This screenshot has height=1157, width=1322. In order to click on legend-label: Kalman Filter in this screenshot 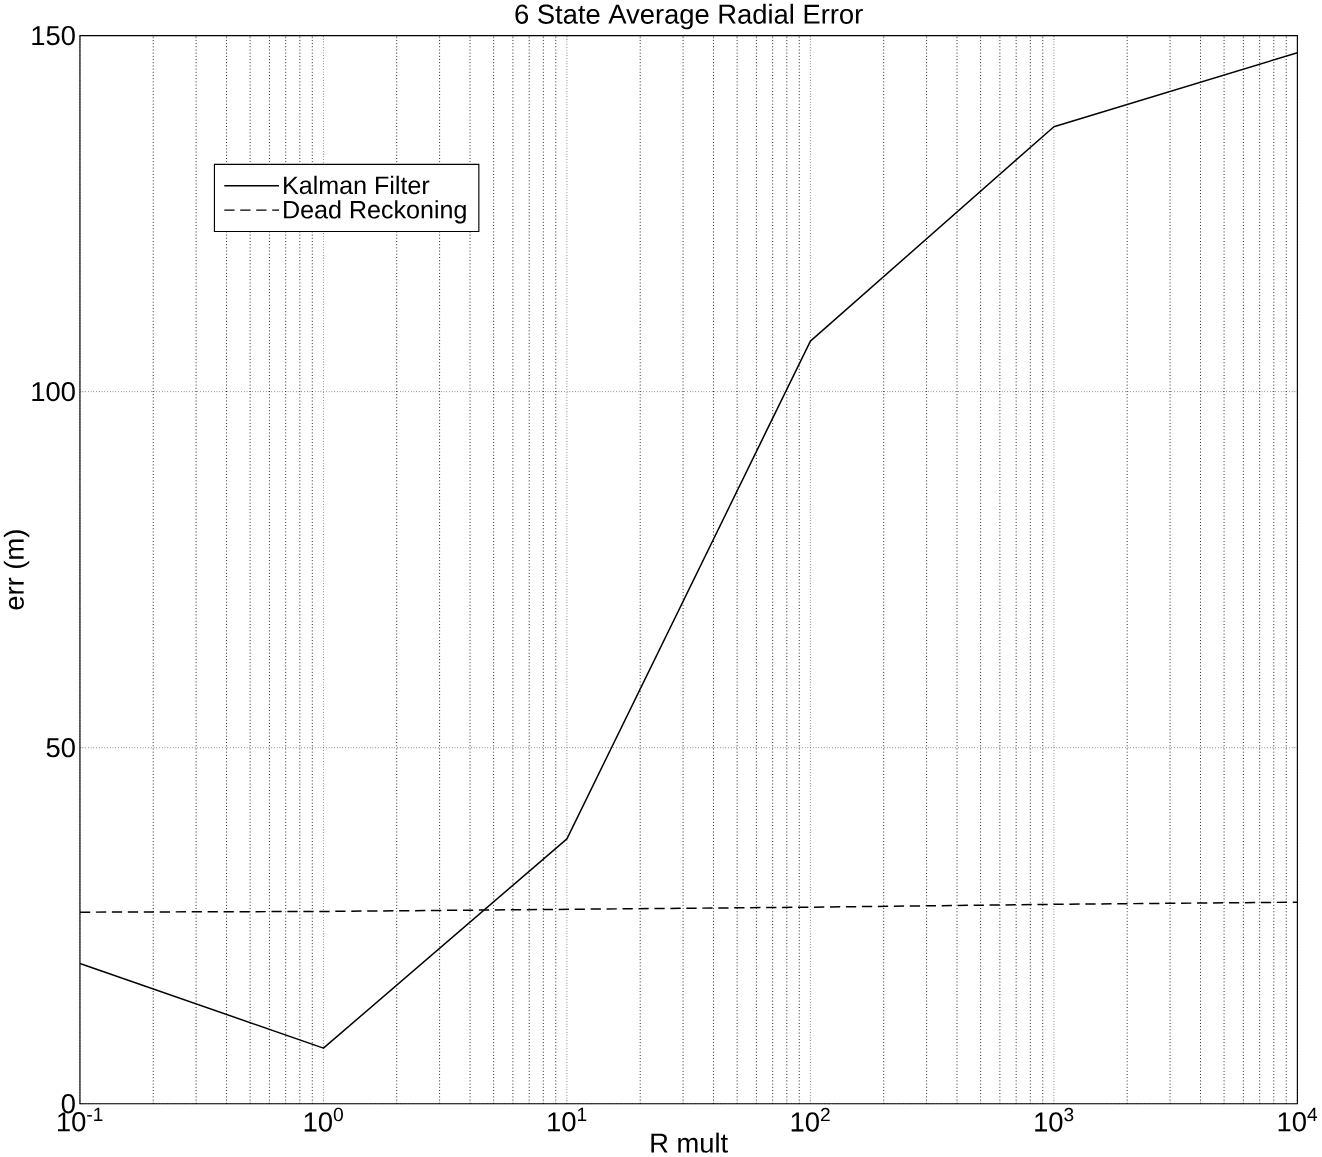, I will do `click(357, 185)`.